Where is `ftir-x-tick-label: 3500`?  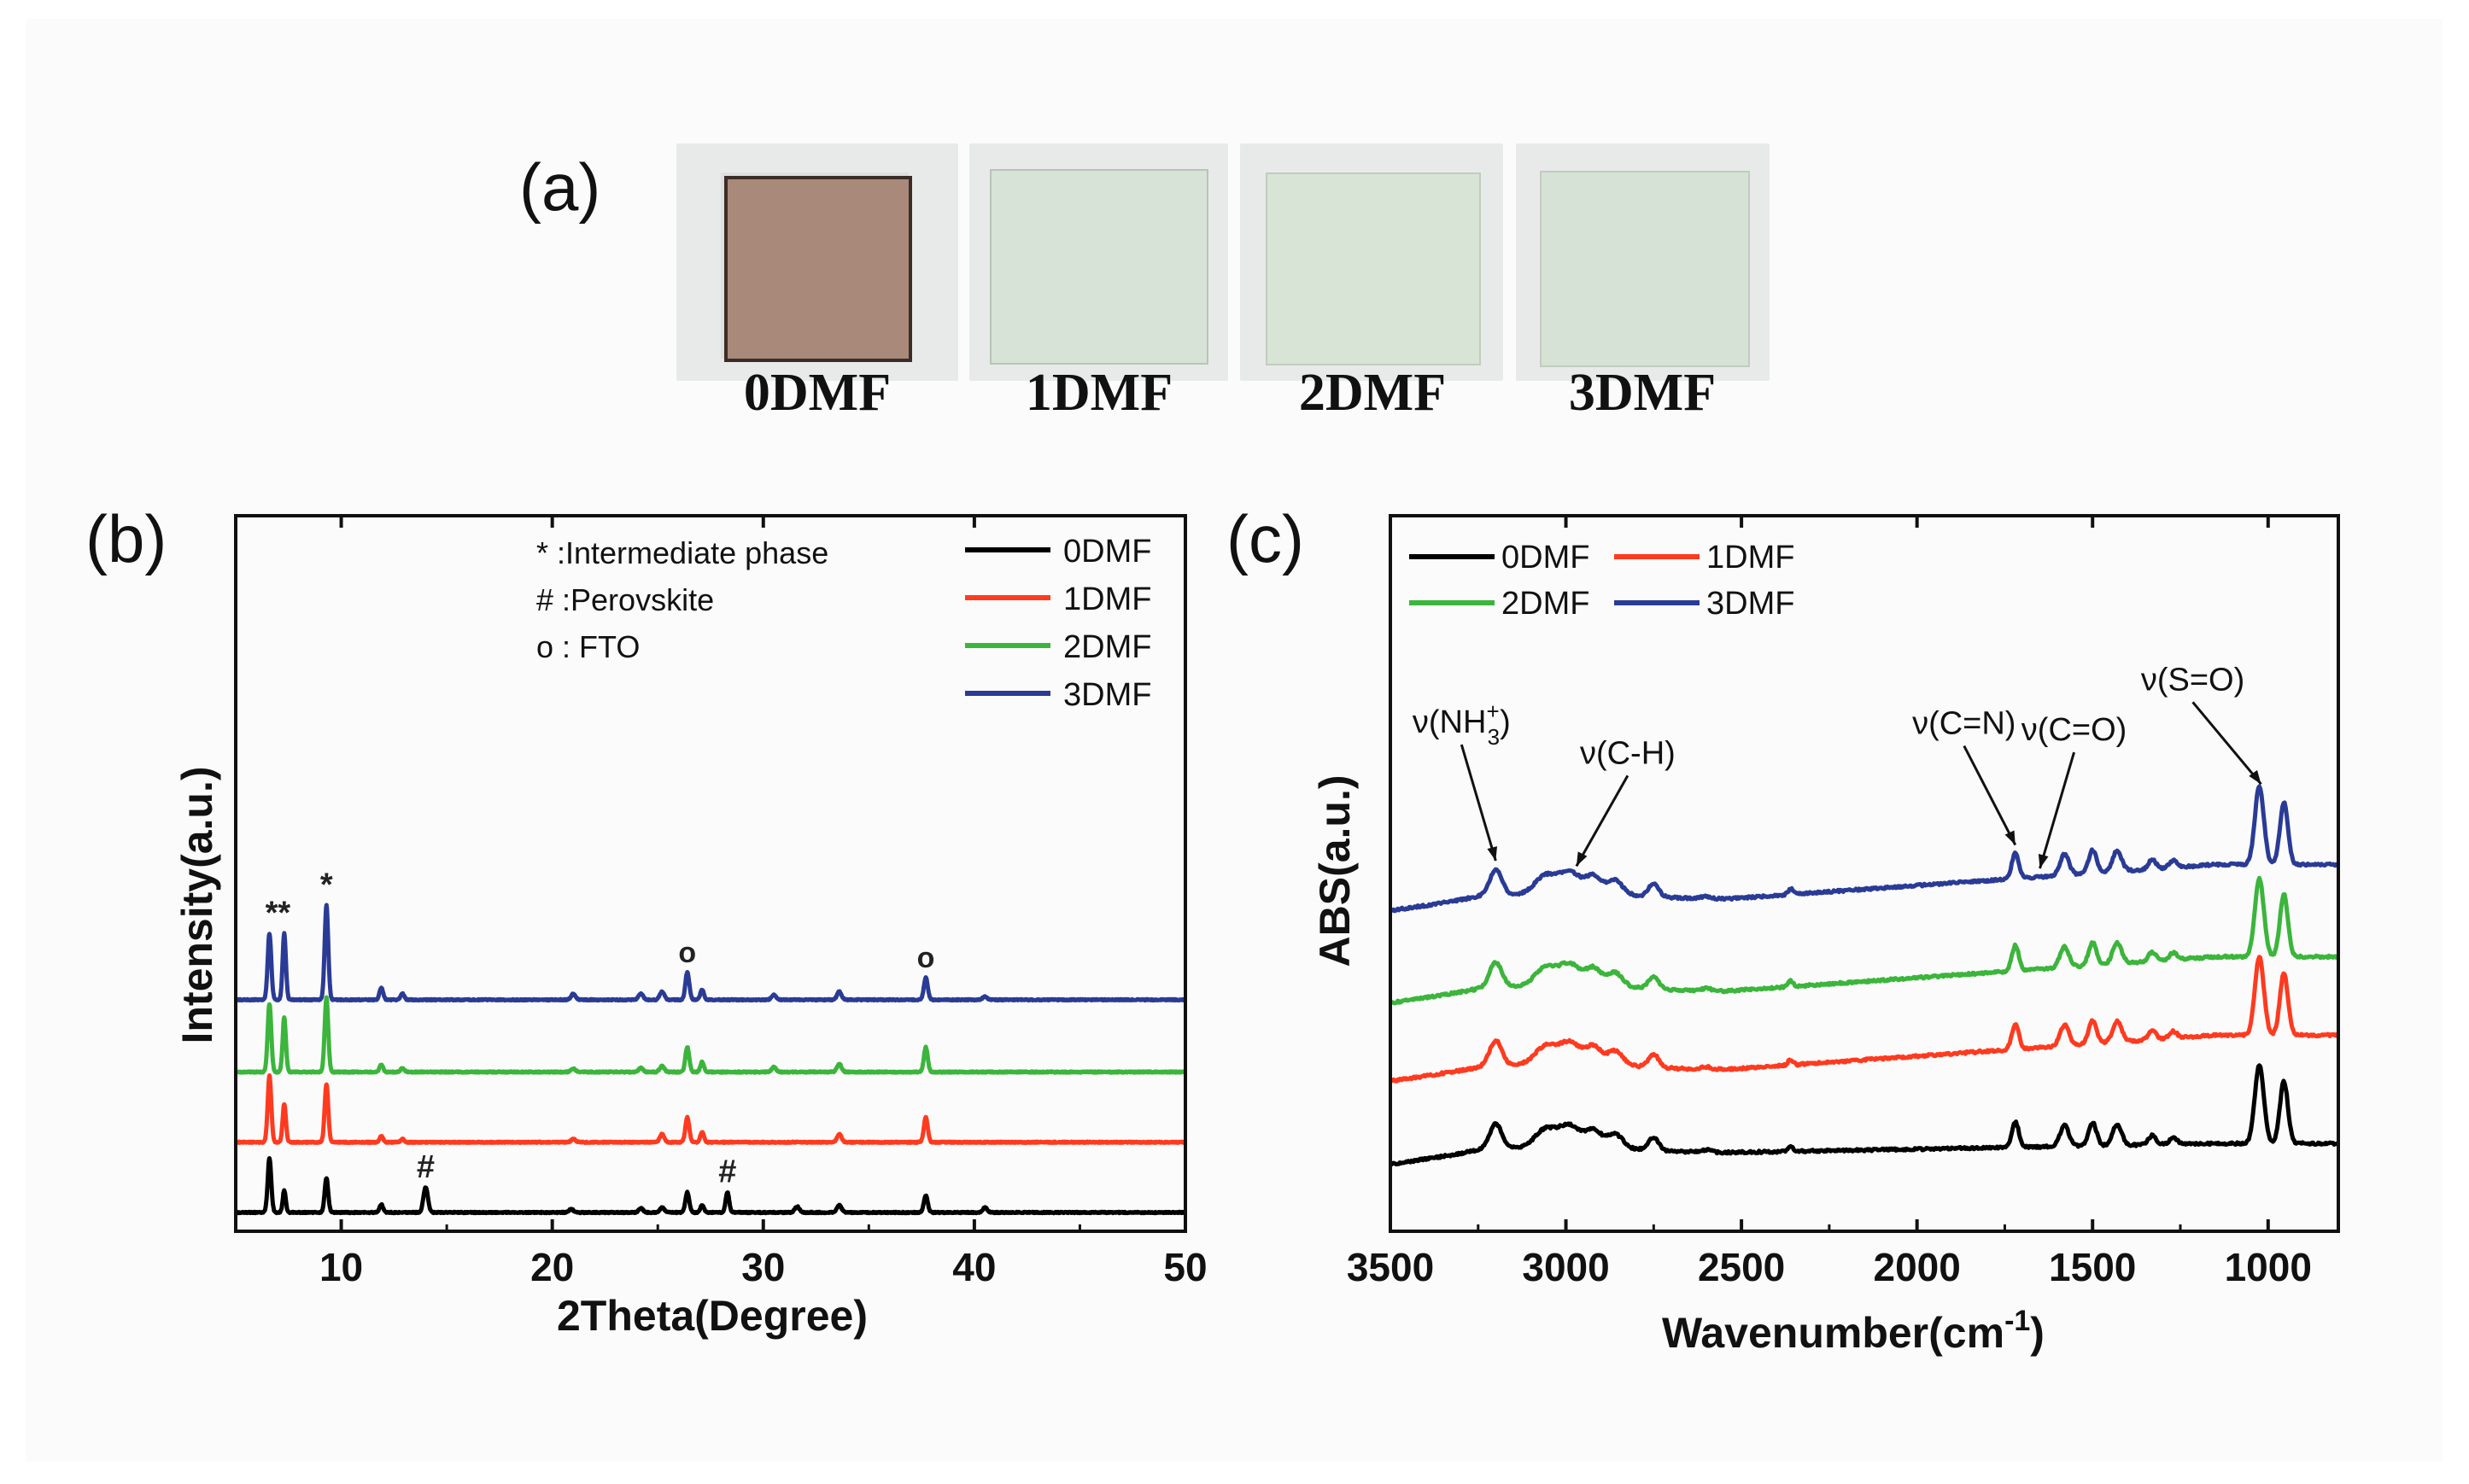
ftir-x-tick-label: 3500 is located at coordinates (1390, 1267).